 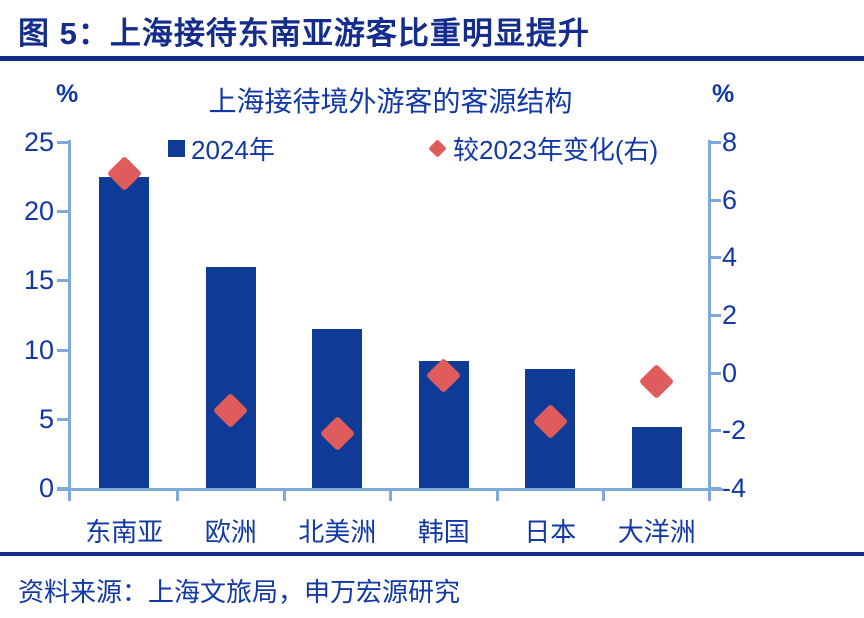 What do you see at coordinates (390, 101) in the screenshot?
I see `chart-title: 上海接待境外游客的客源结构` at bounding box center [390, 101].